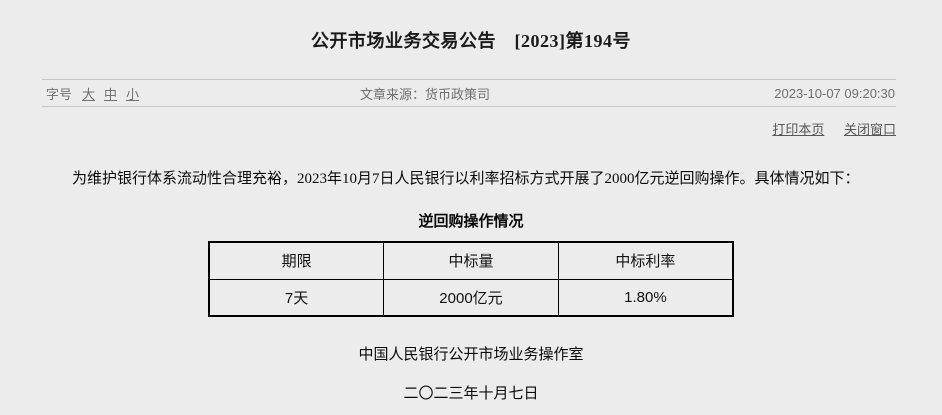 The image size is (942, 415). What do you see at coordinates (393, 94) in the screenshot?
I see `source-label: 文章来源：` at bounding box center [393, 94].